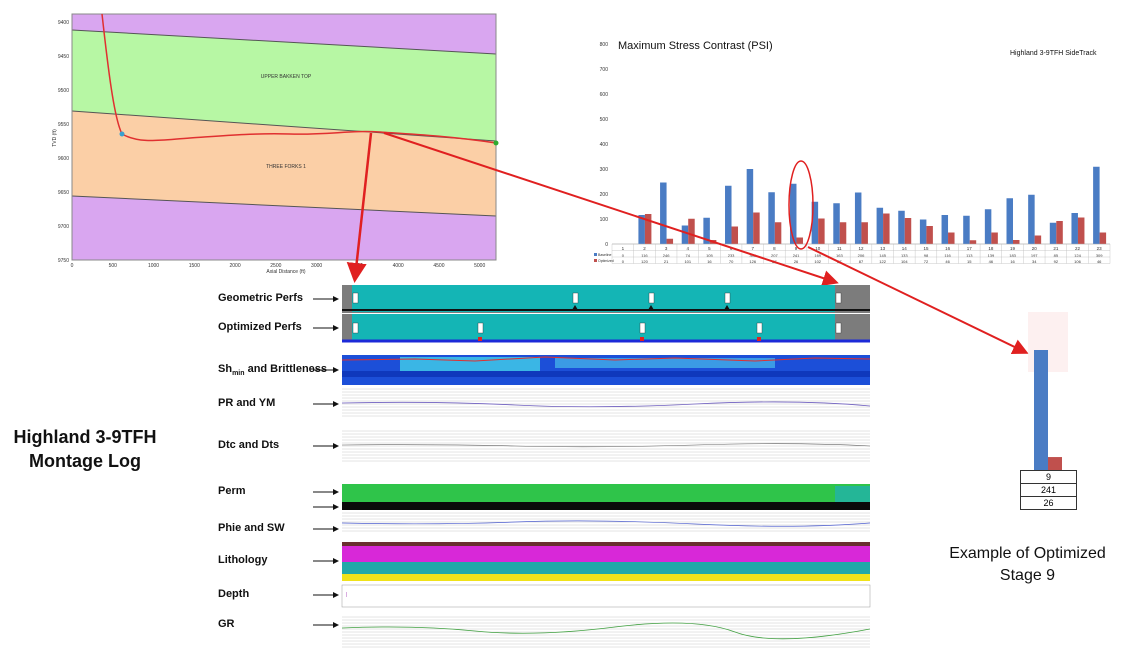 Image resolution: width=1129 pixels, height=656 pixels. What do you see at coordinates (606, 245) in the screenshot?
I see `y-tick-label: 0` at bounding box center [606, 245].